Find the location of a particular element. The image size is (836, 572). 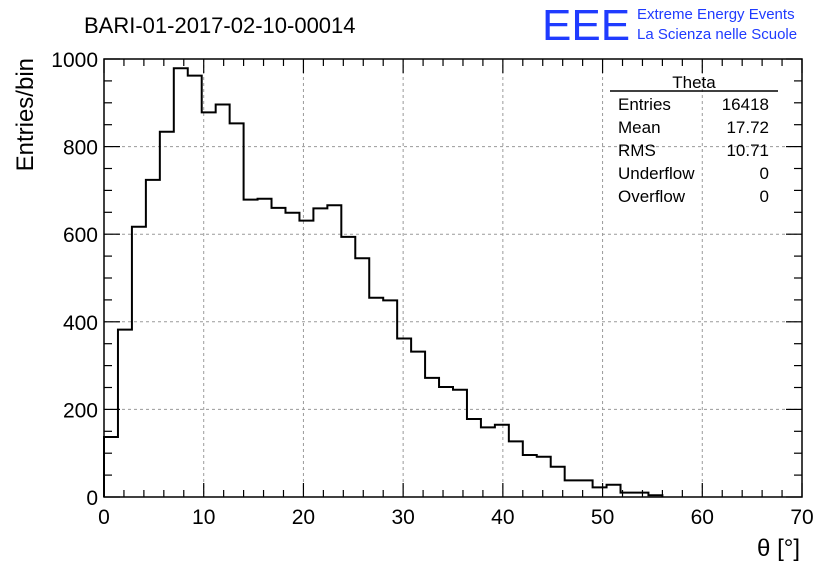

stats-label-underflow: Underflow is located at coordinates (656, 173).